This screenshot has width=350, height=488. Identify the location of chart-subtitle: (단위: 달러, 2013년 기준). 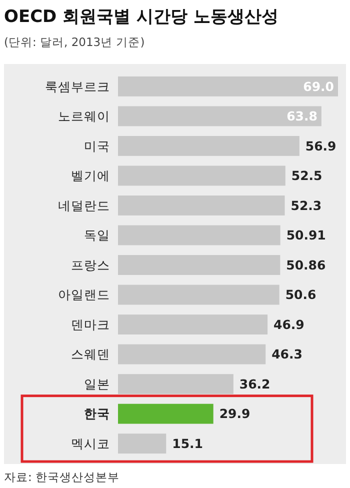
(74, 42).